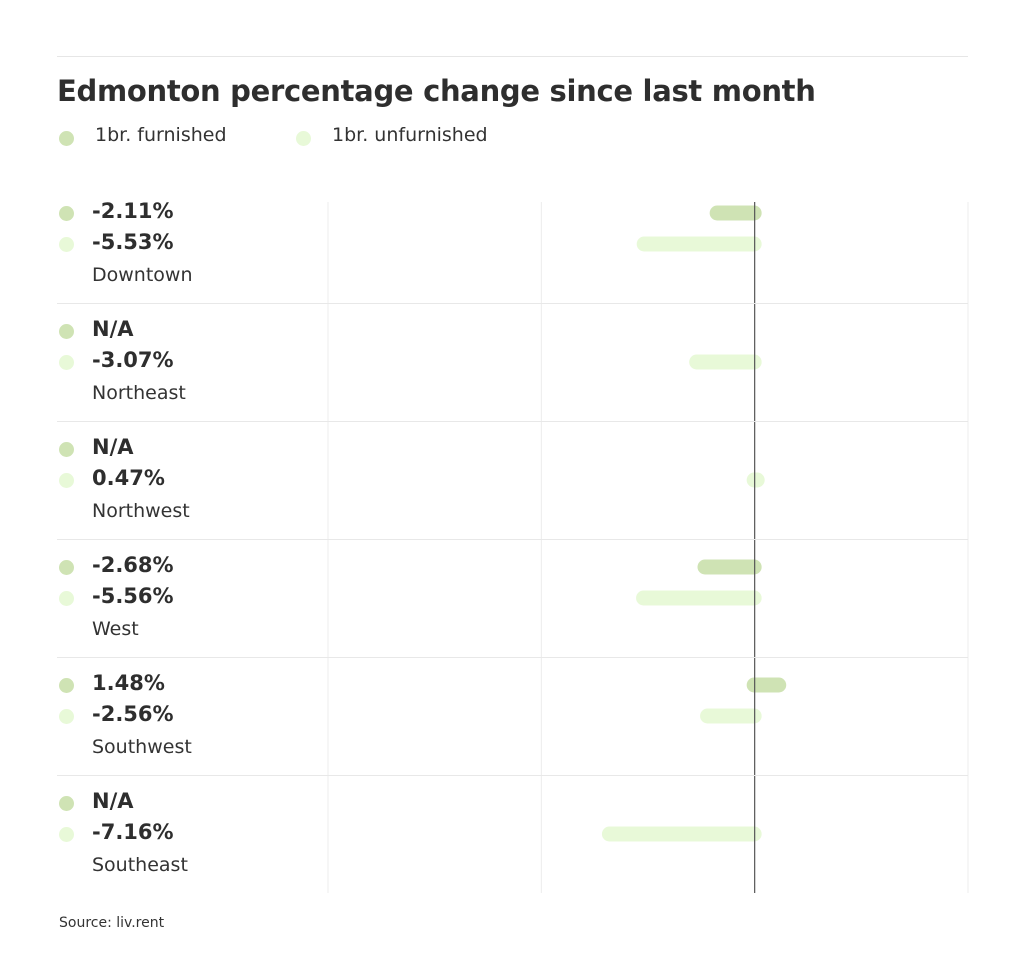 Image resolution: width=1024 pixels, height=956 pixels. What do you see at coordinates (133, 360) in the screenshot?
I see `value-label-unfurnished-northeast: -3.07%` at bounding box center [133, 360].